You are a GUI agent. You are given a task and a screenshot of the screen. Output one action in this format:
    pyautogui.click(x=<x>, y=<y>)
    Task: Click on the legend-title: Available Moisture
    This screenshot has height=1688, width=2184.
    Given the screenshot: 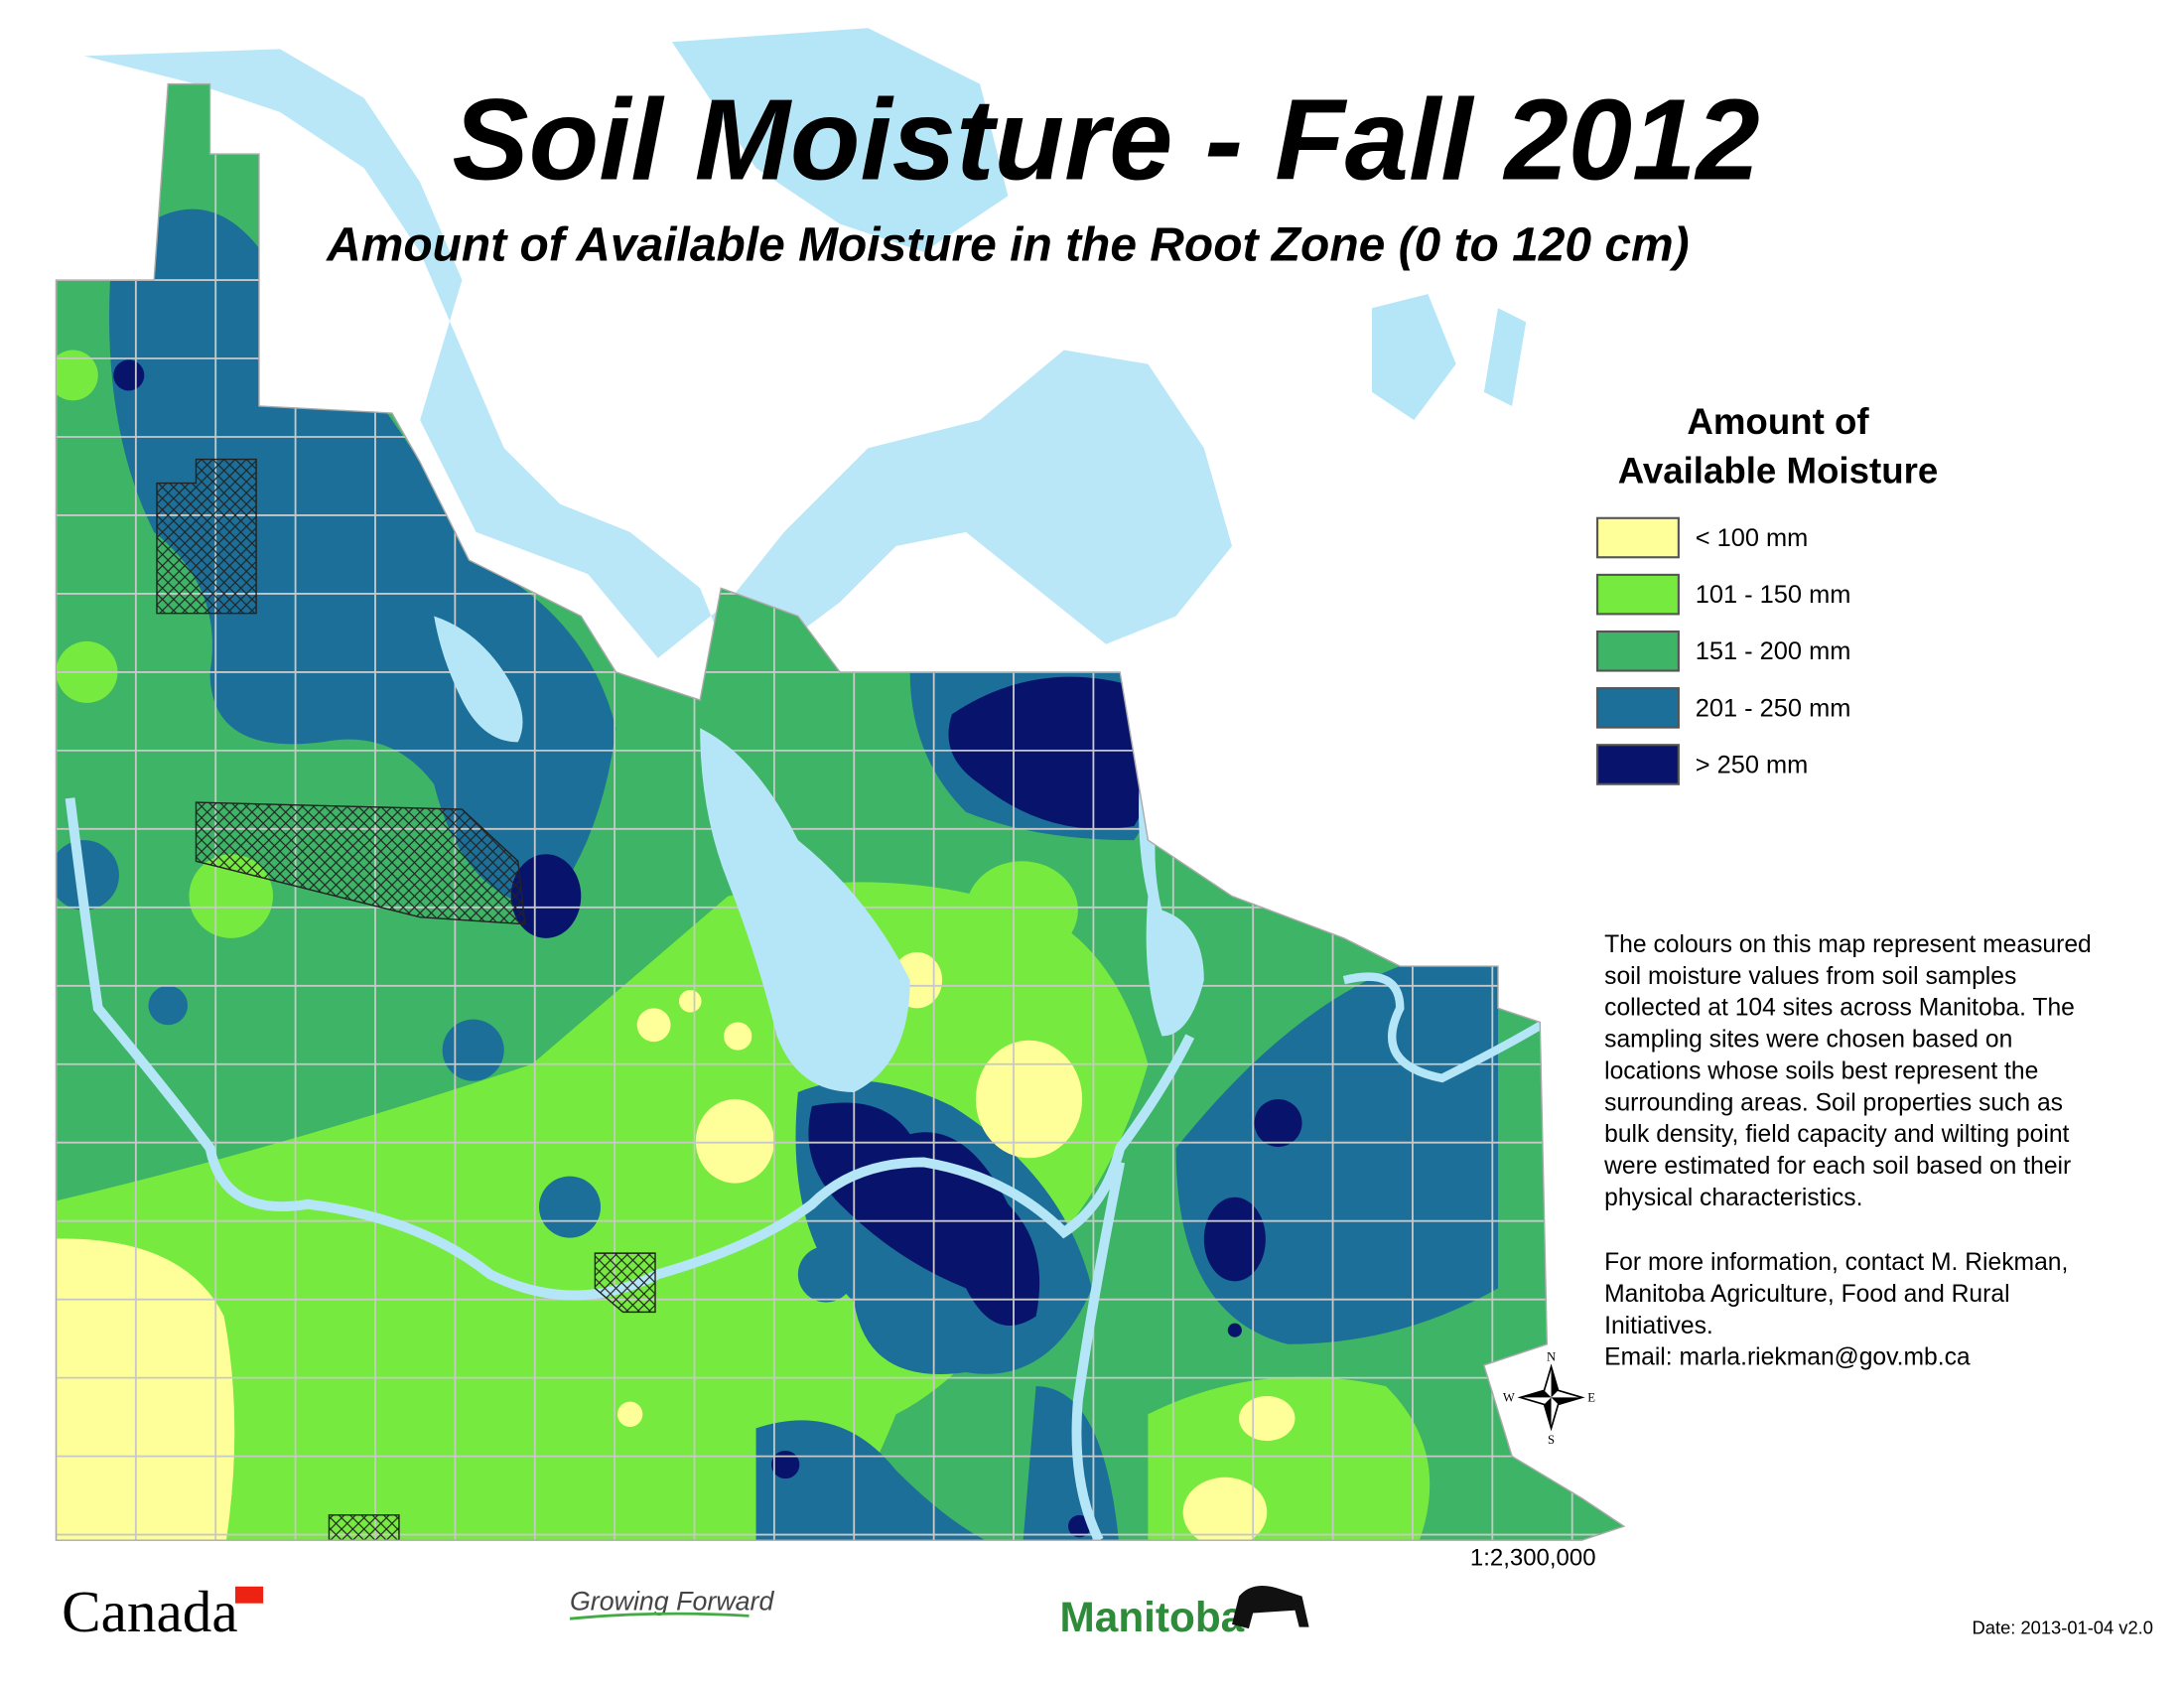 What is the action you would take?
    pyautogui.click(x=1778, y=471)
    